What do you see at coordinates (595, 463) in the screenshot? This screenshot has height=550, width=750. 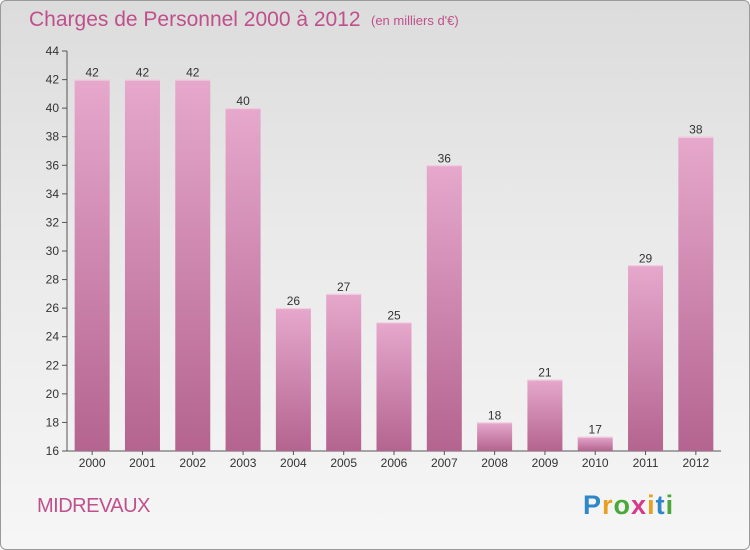 I see `x-tick-label: 2010` at bounding box center [595, 463].